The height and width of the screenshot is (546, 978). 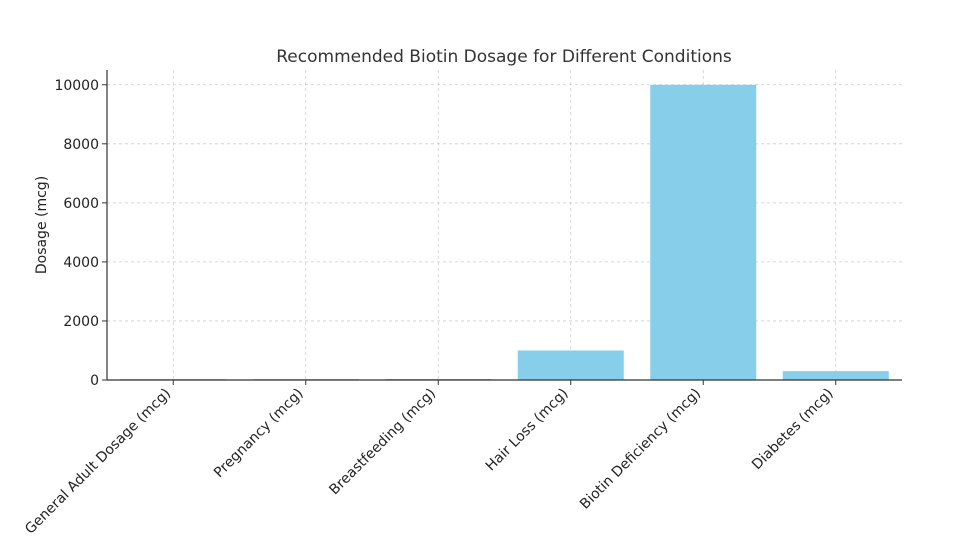 What do you see at coordinates (81, 263) in the screenshot?
I see `y-tick-label: 4000` at bounding box center [81, 263].